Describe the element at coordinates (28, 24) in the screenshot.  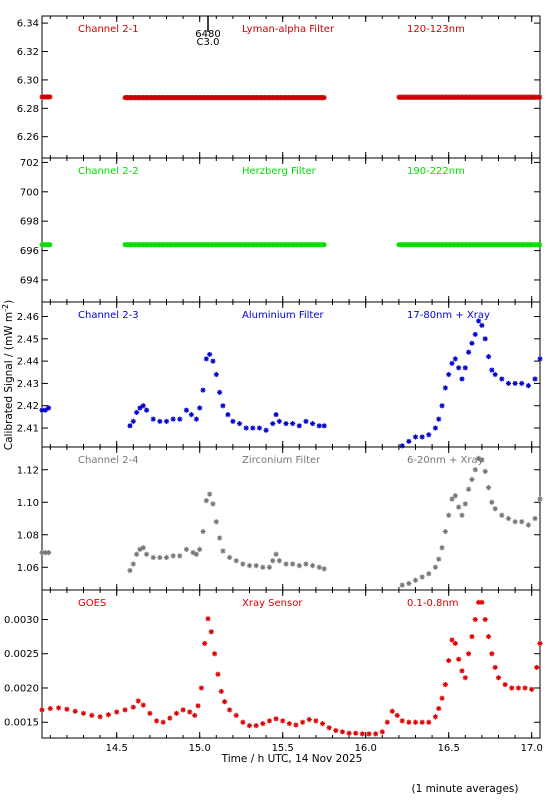
I see `y-tick-label: 6.34` at that location.